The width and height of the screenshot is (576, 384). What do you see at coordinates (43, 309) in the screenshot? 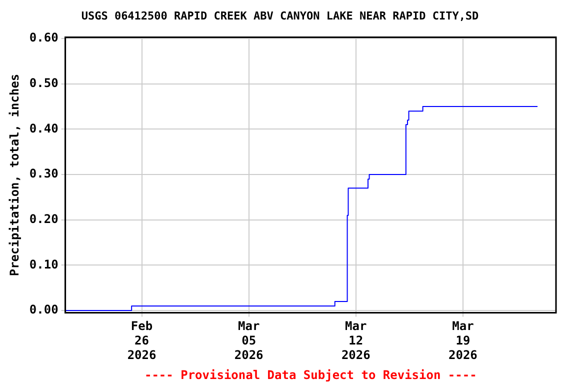
I see `y-tick-label: 0.00` at bounding box center [43, 309].